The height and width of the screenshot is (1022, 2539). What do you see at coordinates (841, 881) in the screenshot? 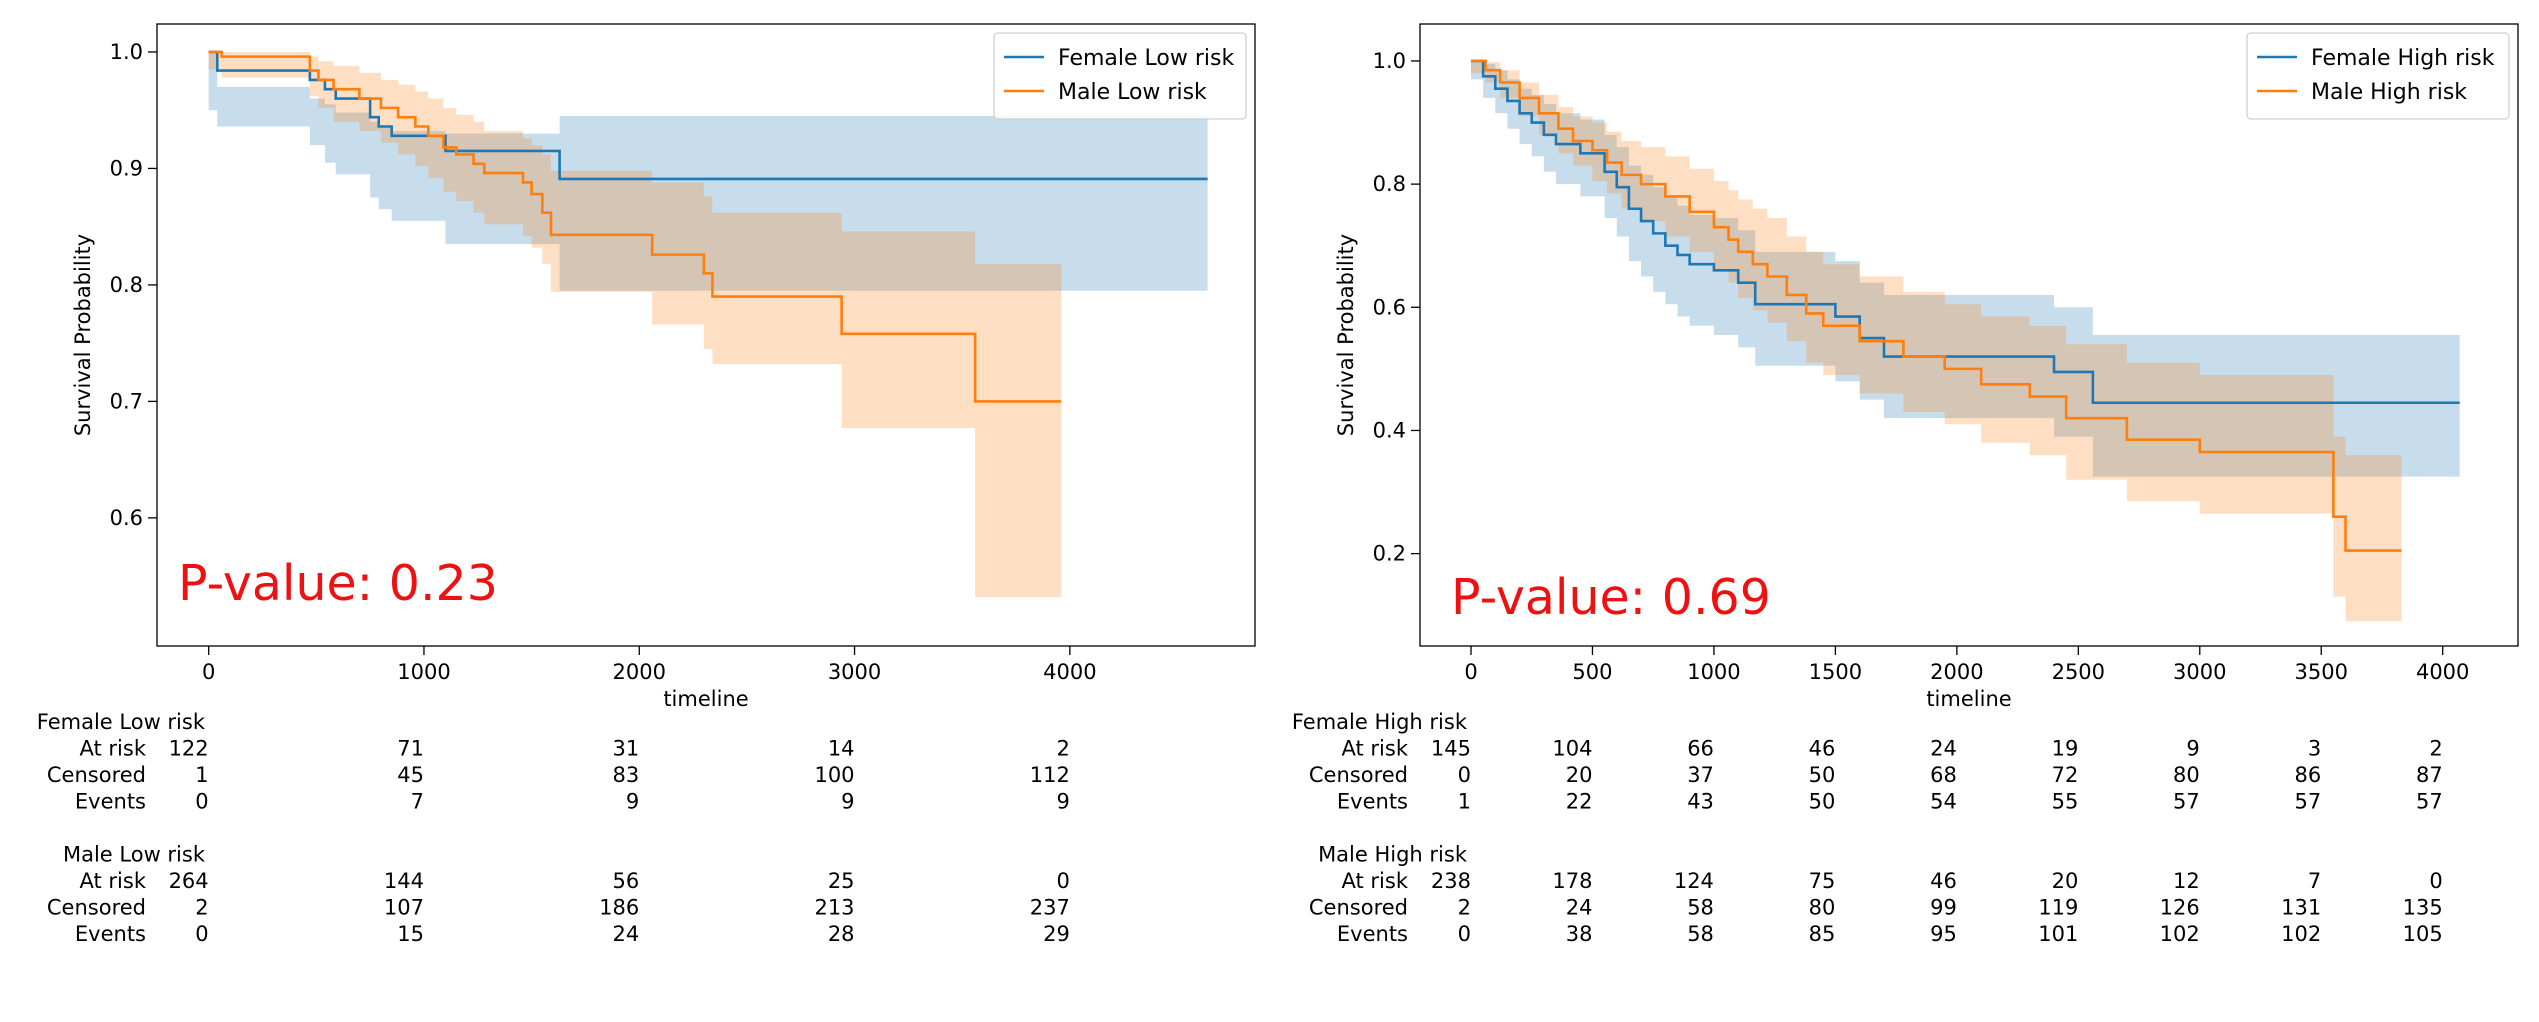
I see `risk-table-cell: 25` at bounding box center [841, 881].